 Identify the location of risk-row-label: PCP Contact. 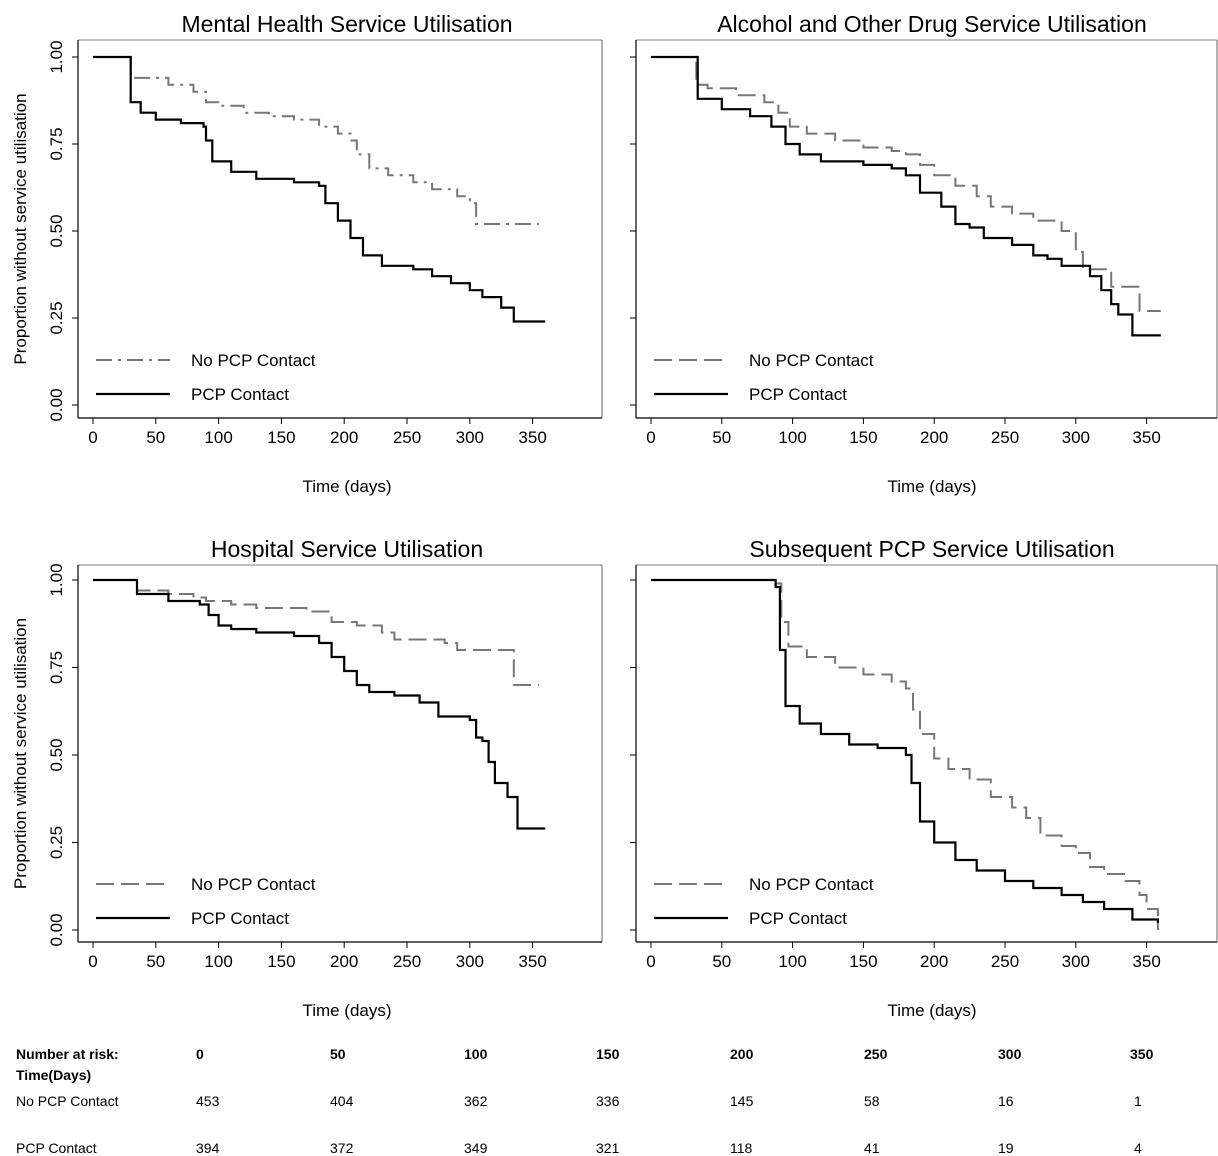
(56, 1148).